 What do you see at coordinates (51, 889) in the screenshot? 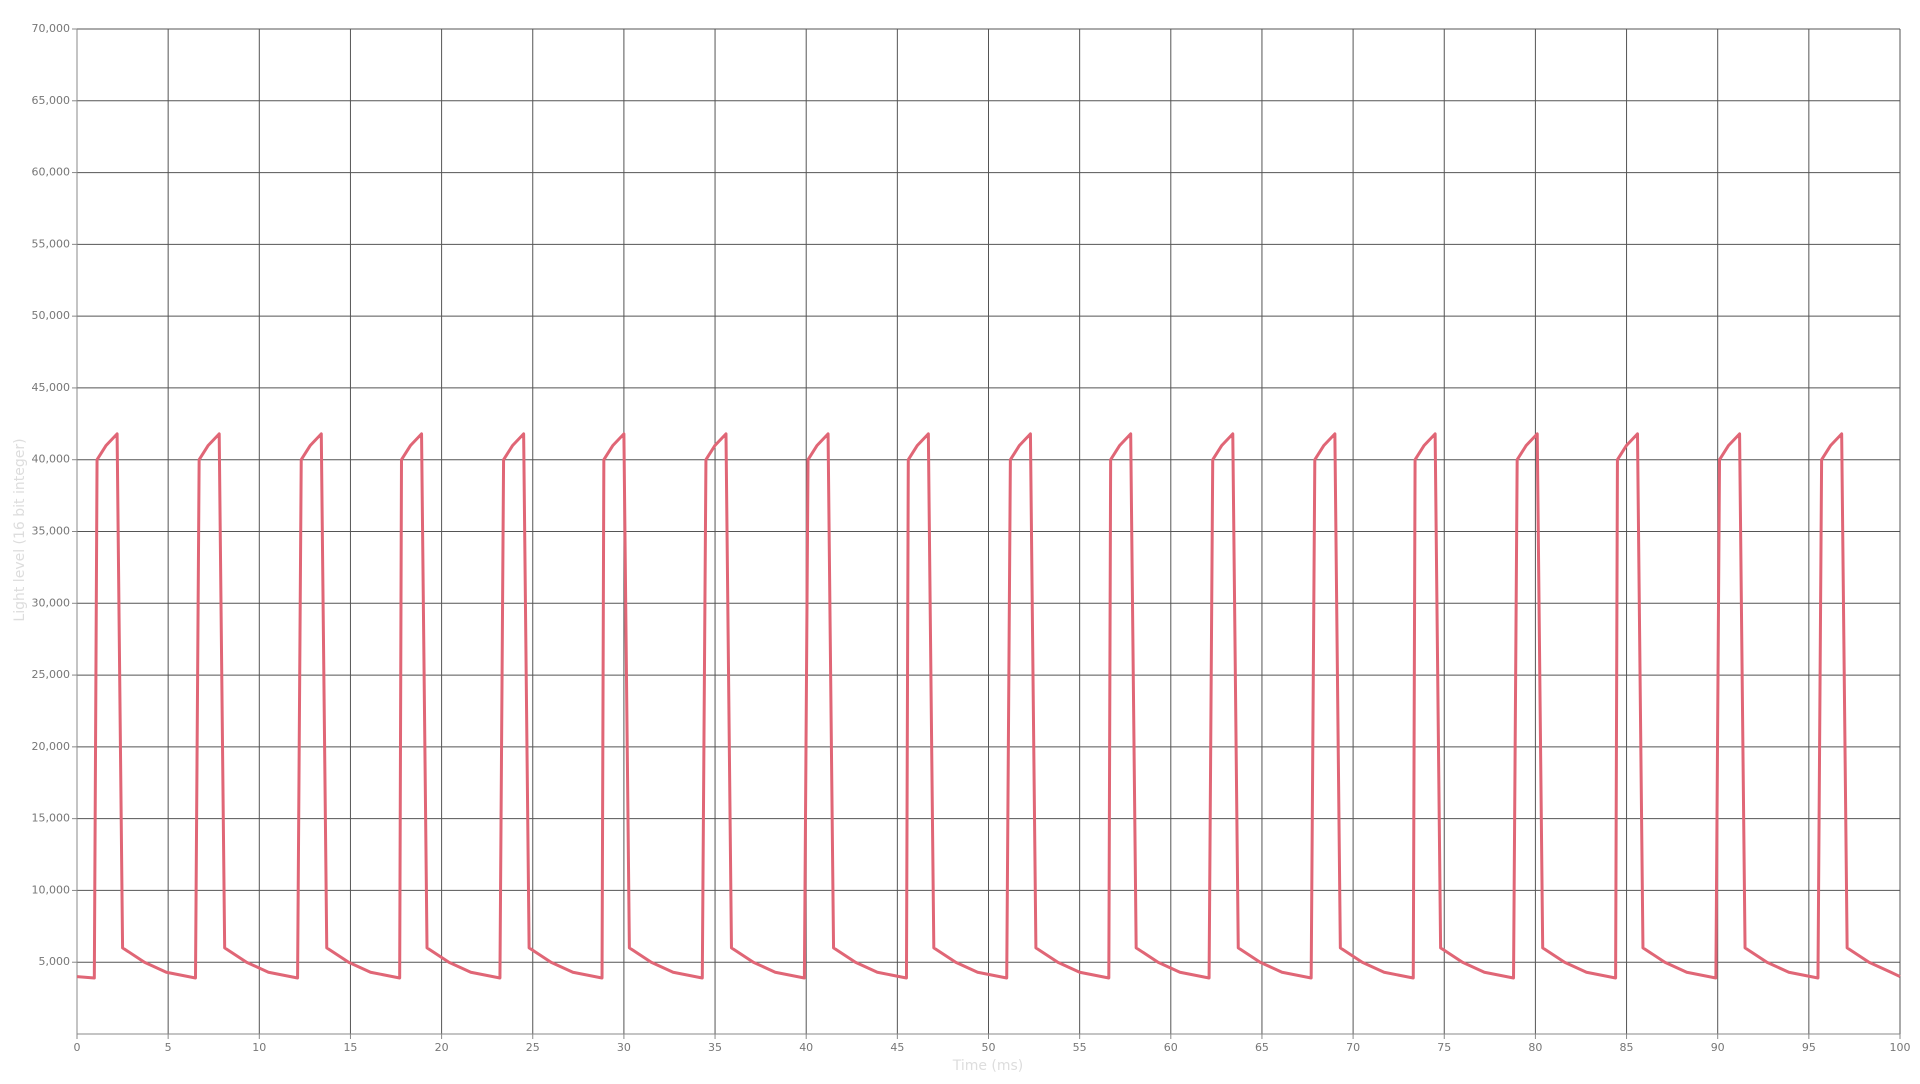
I see `y-tick-label: 10,000` at bounding box center [51, 889].